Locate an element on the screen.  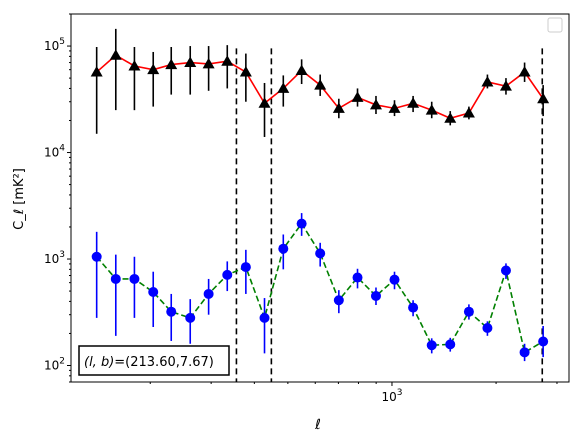
y-axis-label: C_ℓ [mK²] is located at coordinates (19, 199).